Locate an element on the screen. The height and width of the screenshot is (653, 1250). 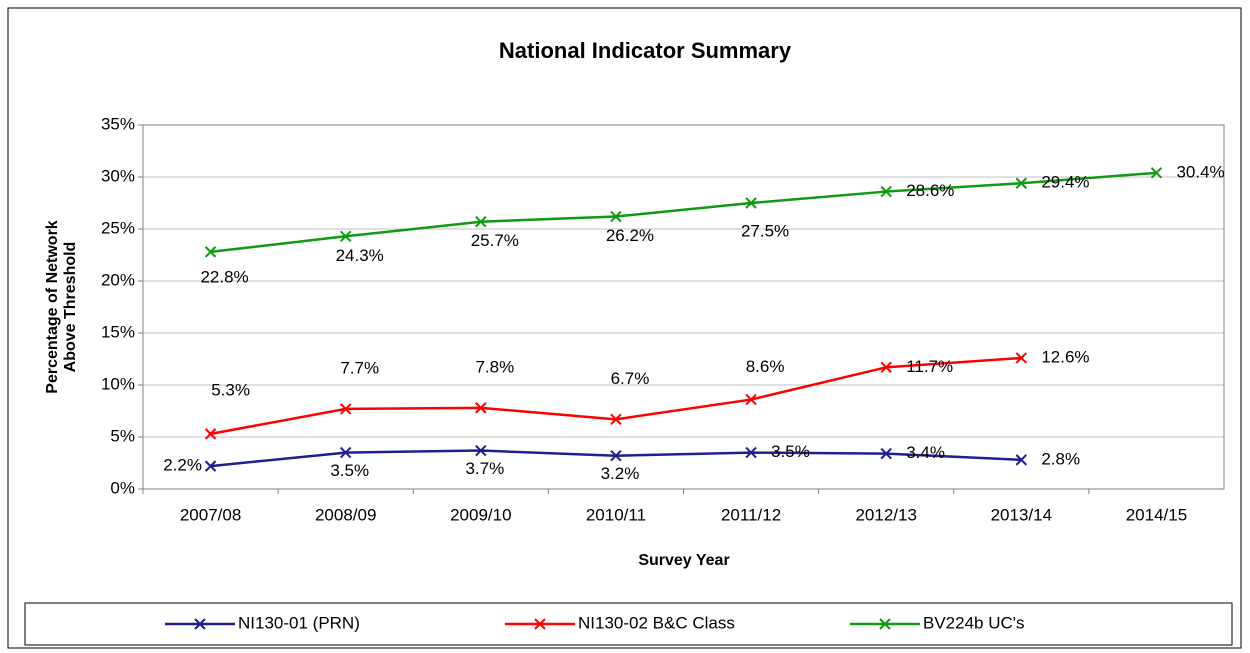
y-tick-label: 25% is located at coordinates (118, 227).